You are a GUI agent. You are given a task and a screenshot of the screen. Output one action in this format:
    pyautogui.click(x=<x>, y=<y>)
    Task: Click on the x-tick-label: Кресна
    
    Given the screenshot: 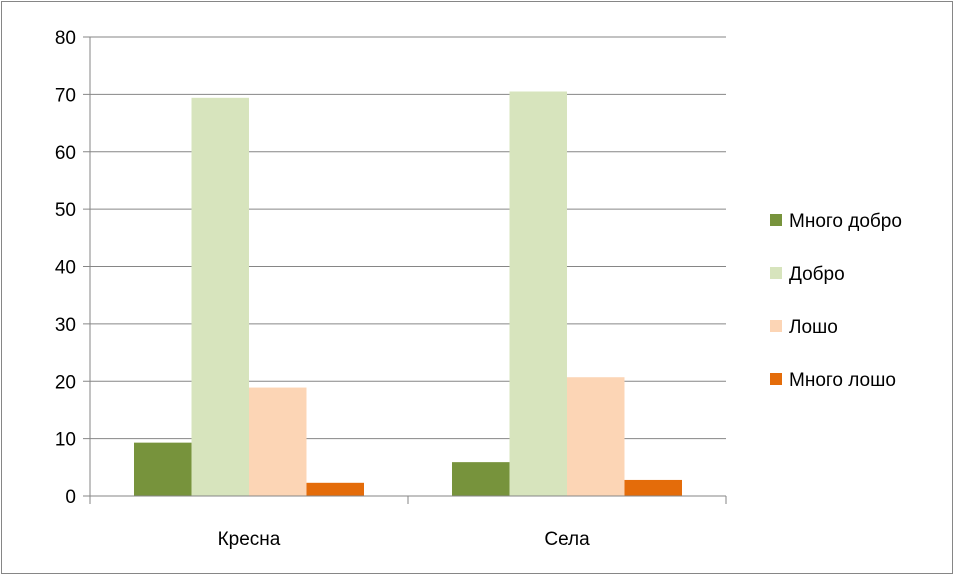 What is the action you would take?
    pyautogui.click(x=249, y=539)
    